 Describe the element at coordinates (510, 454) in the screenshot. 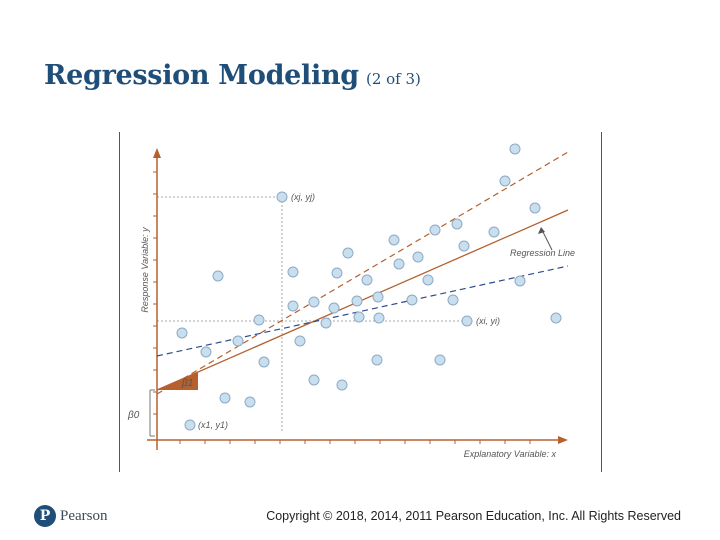

I see `x-axis-label: Explanatory Variable: x` at that location.